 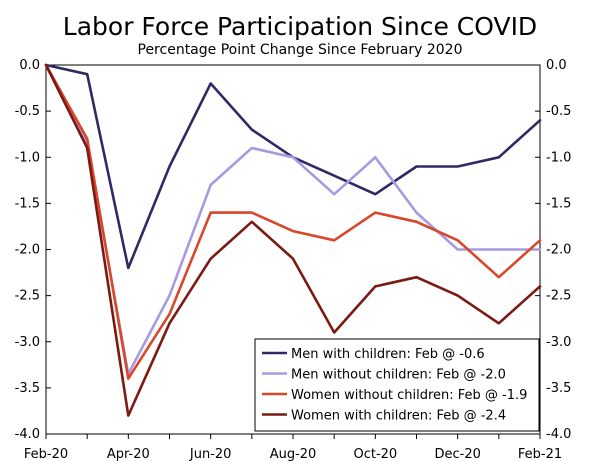 What do you see at coordinates (388, 354) in the screenshot?
I see `legend-label: Men with children: Feb @ -0.6` at bounding box center [388, 354].